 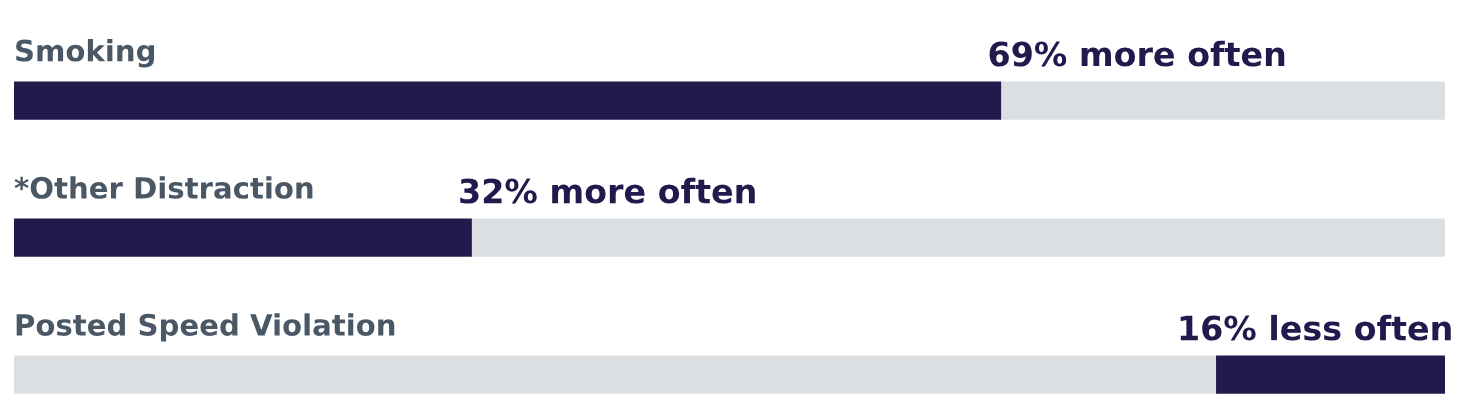 I want to click on y-tick-label: *Other Distraction, so click(x=163, y=187).